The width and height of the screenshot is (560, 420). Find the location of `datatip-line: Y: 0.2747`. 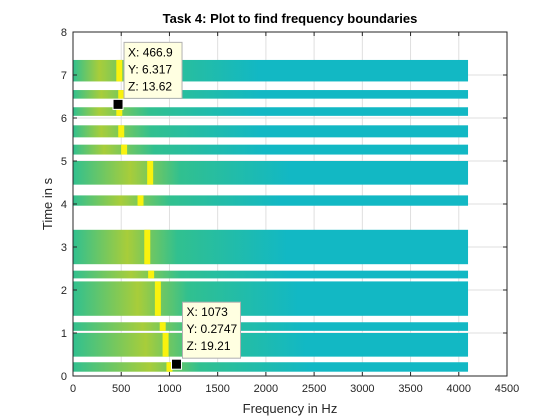

datatip-line: Y: 0.2747 is located at coordinates (211, 329).